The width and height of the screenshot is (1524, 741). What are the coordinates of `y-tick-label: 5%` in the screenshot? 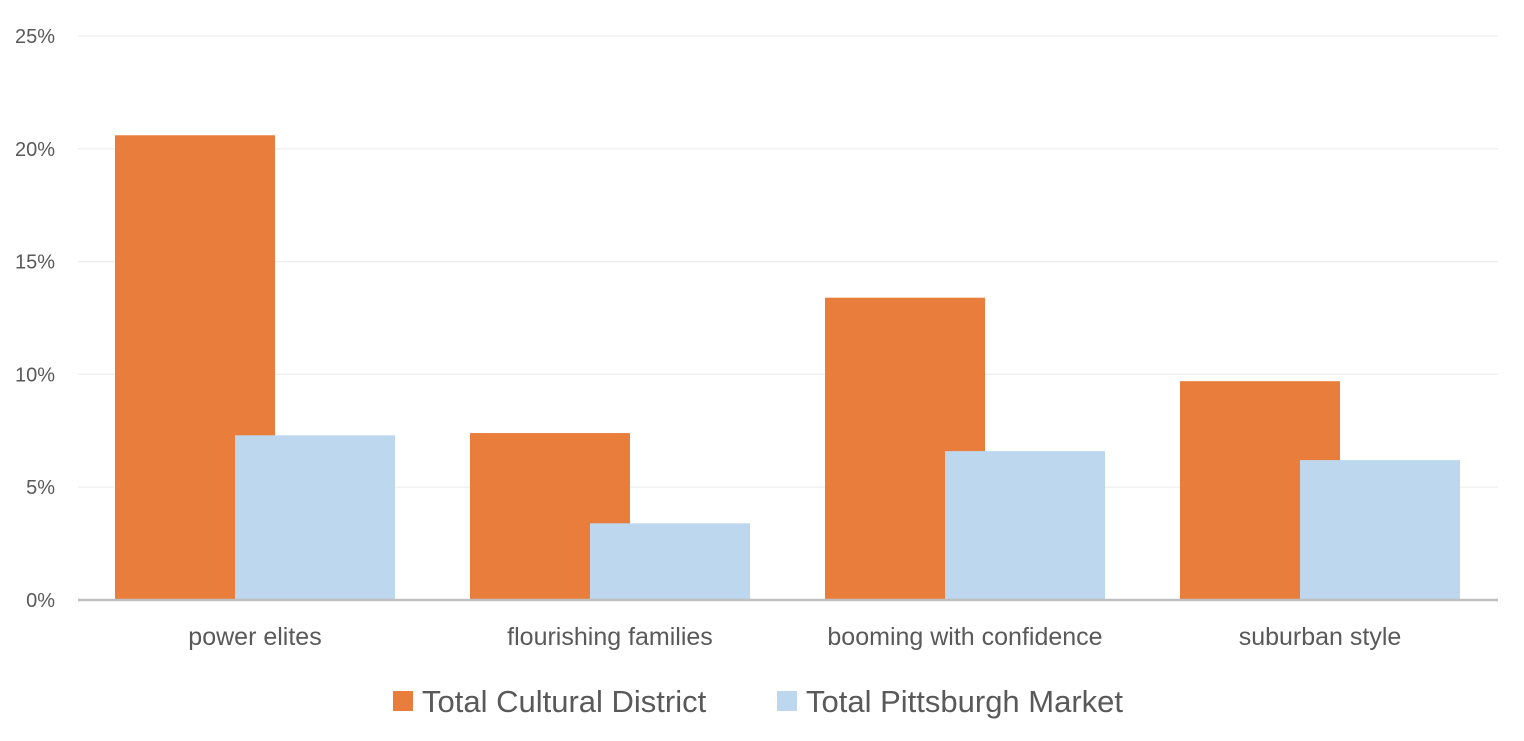 It's located at (40, 488).